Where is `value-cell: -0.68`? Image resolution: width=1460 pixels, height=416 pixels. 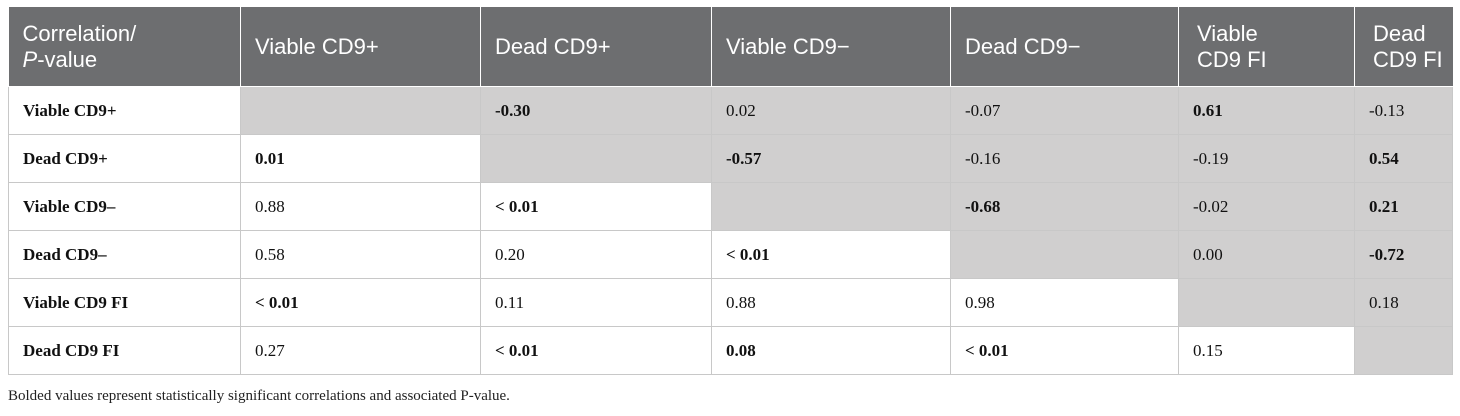 value-cell: -0.68 is located at coordinates (1064, 206).